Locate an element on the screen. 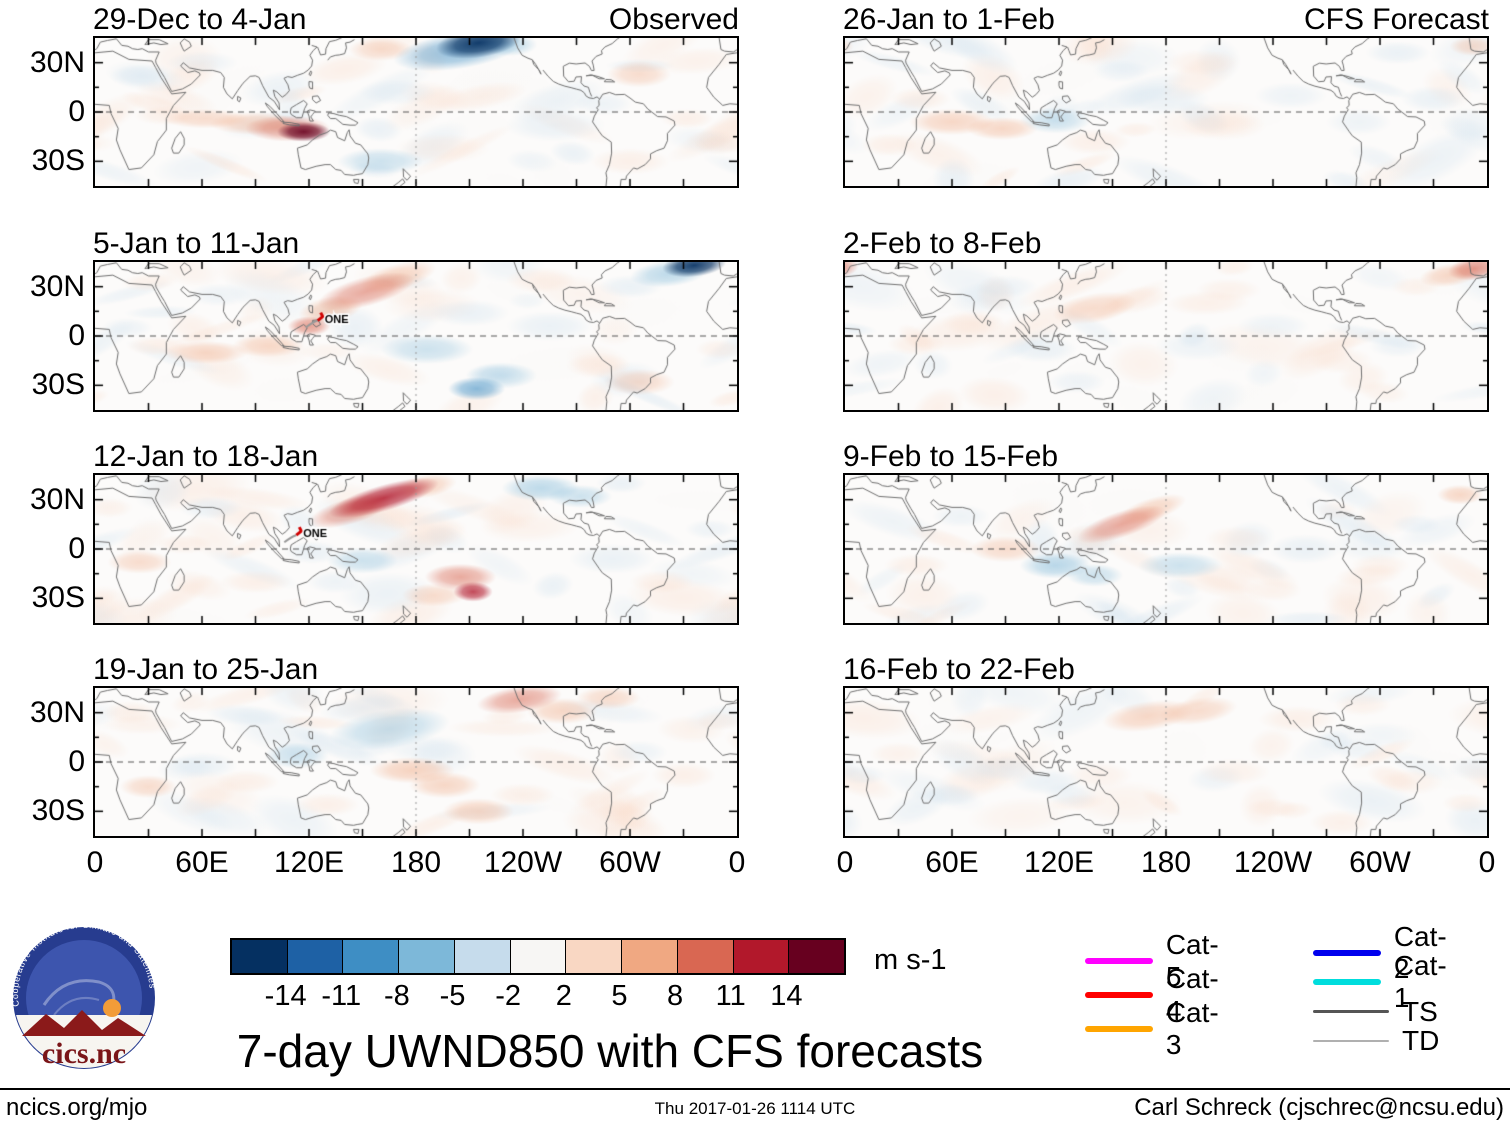 The image size is (1510, 1121). legend-item-label: TS is located at coordinates (1420, 1011).